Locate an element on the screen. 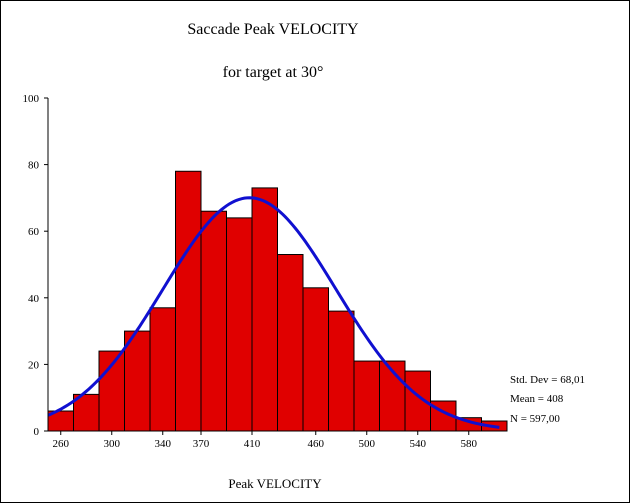 The height and width of the screenshot is (504, 630). y-tick-label-0: 0 is located at coordinates (37, 432).